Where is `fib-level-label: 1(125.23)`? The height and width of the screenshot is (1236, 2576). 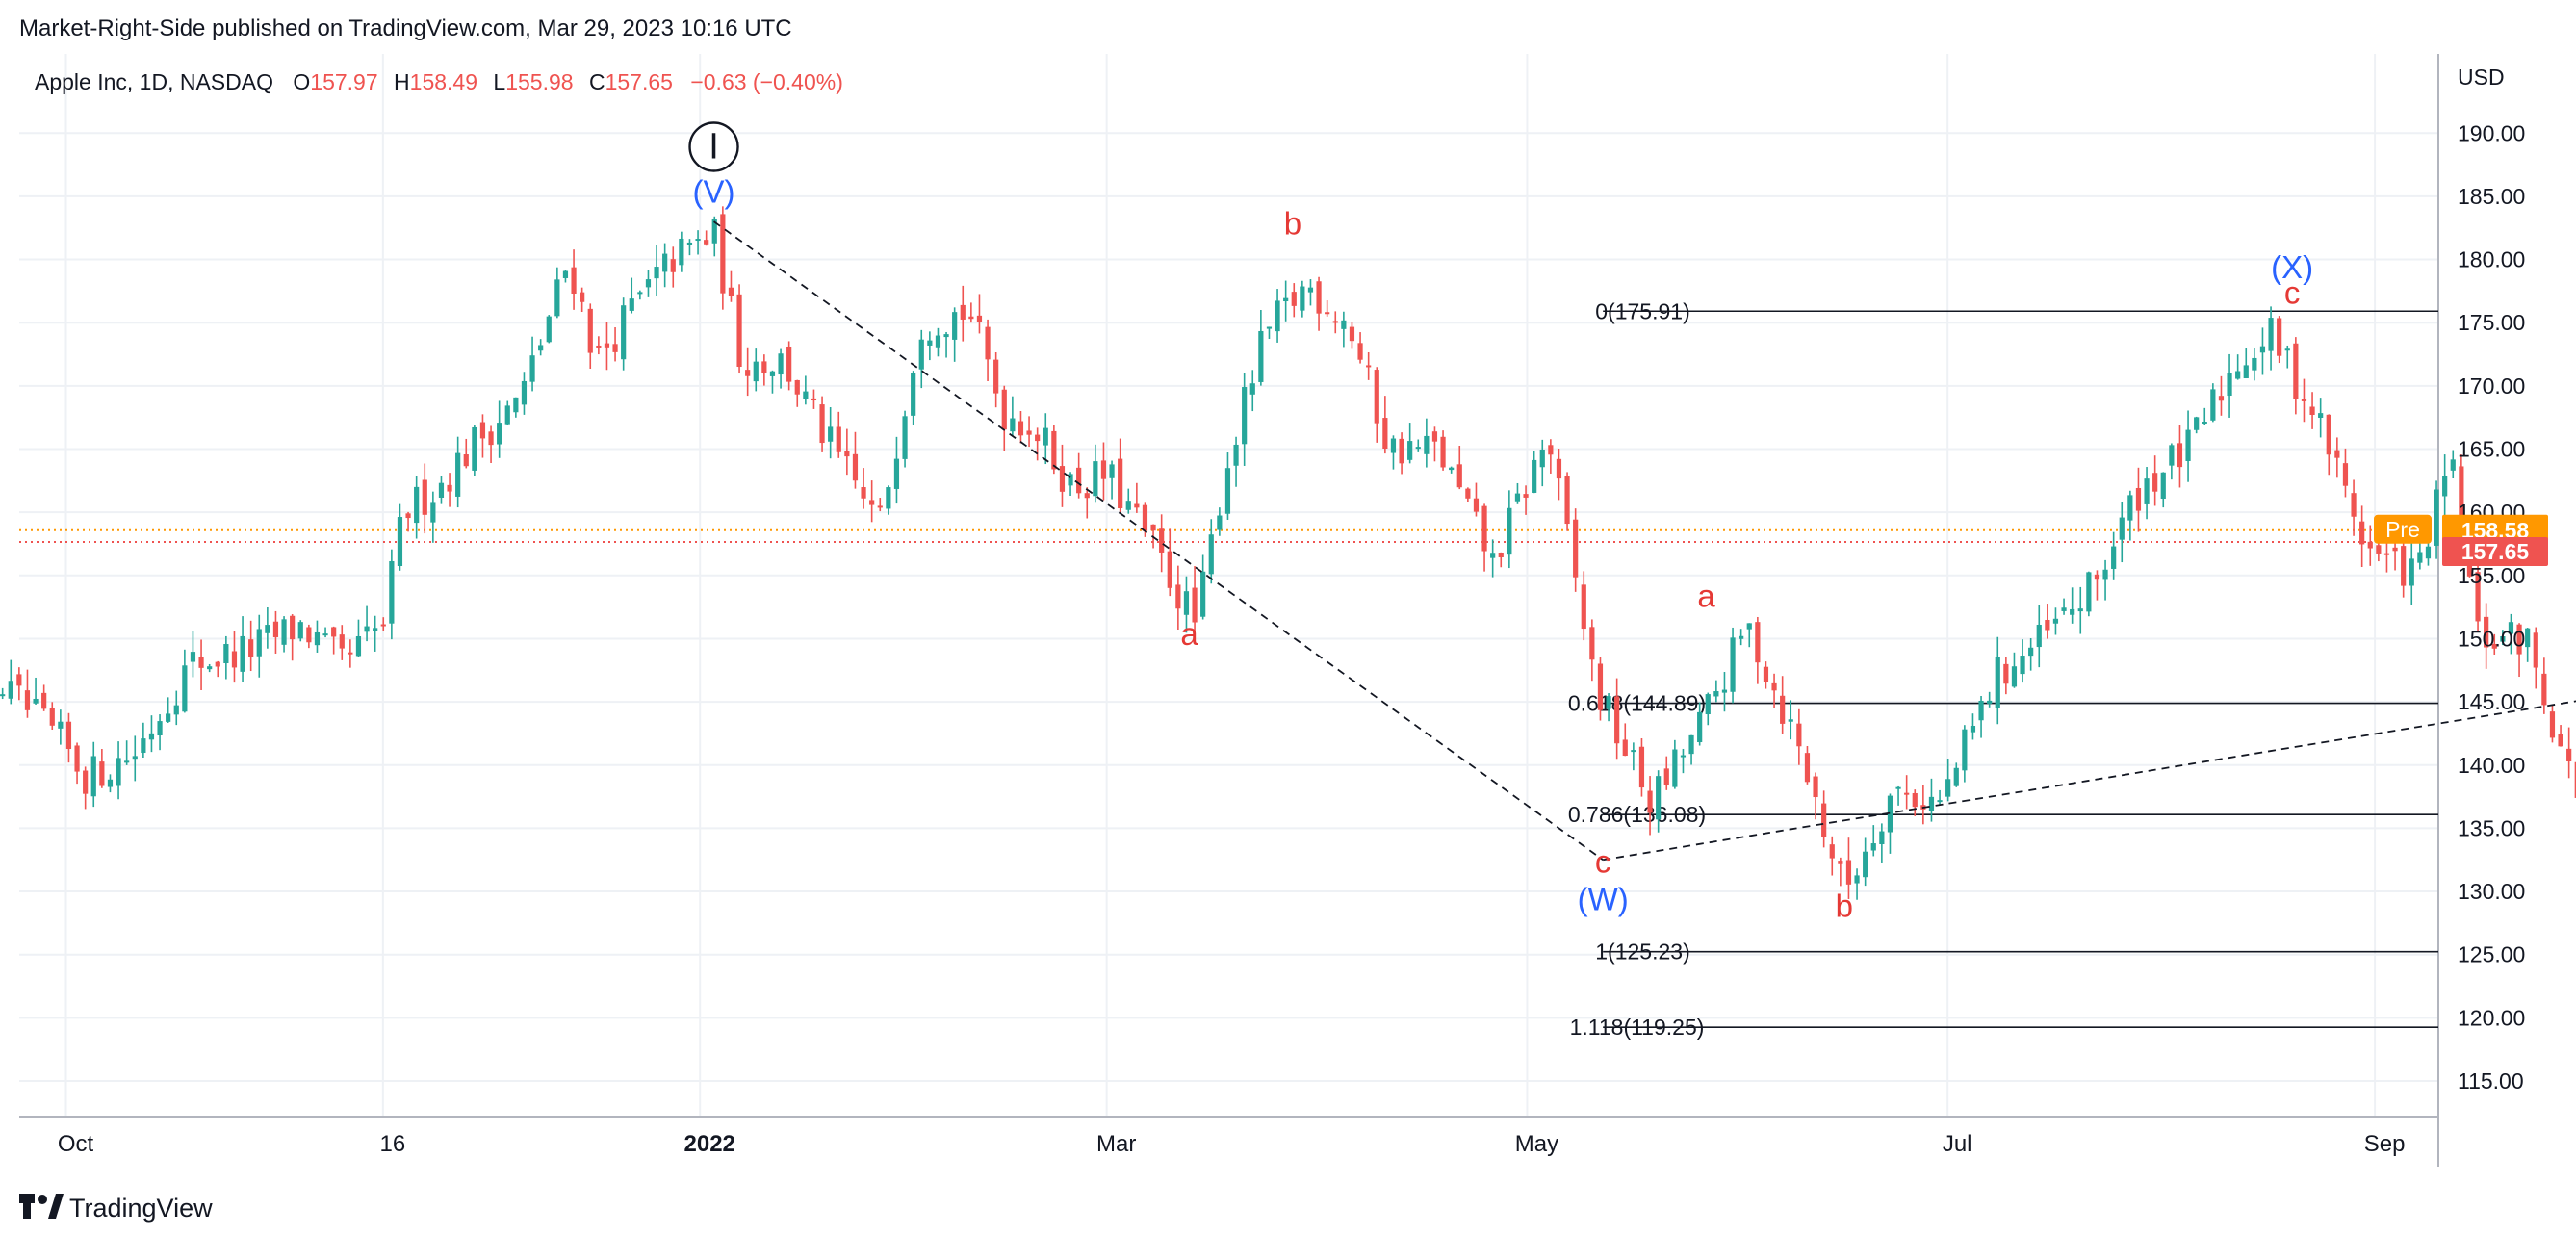
fib-level-label: 1(125.23) is located at coordinates (1642, 952).